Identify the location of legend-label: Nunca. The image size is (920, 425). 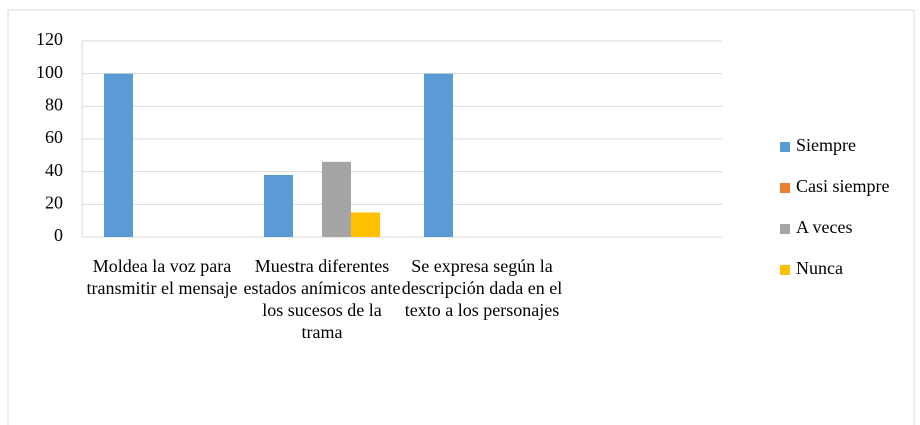
(819, 268).